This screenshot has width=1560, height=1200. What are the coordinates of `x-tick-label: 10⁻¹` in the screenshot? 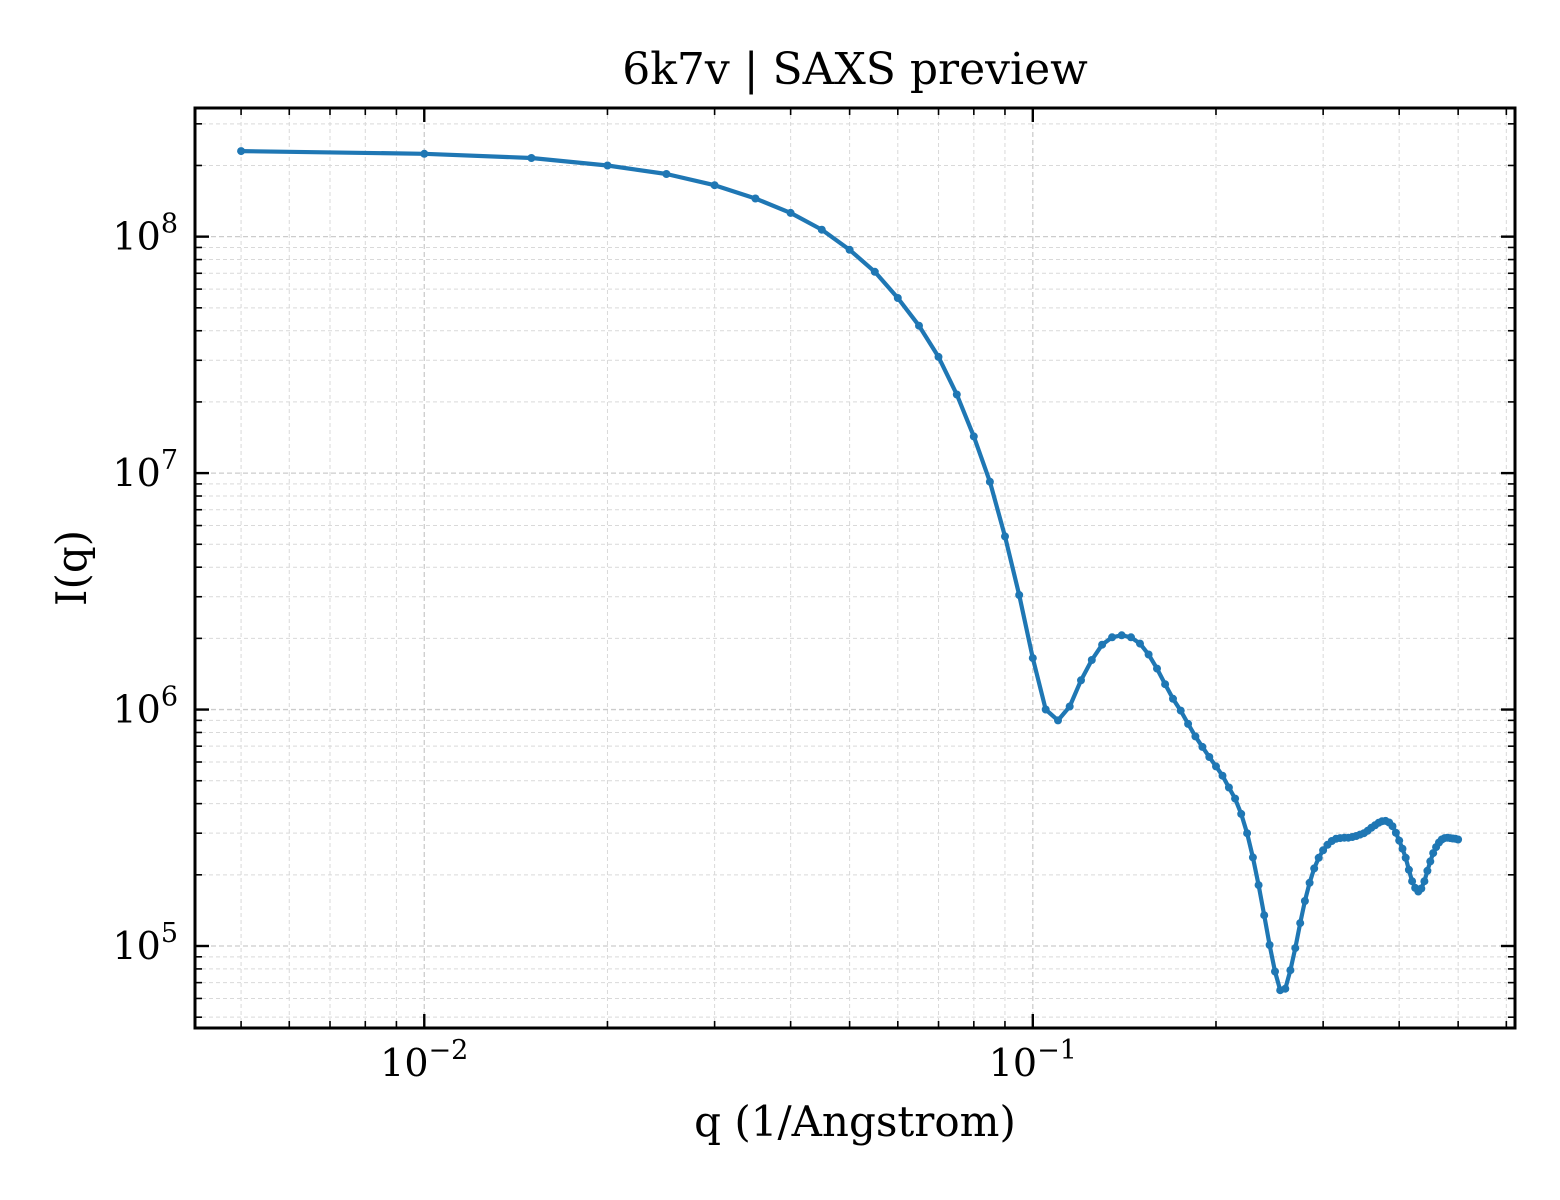 It's located at (1033, 1060).